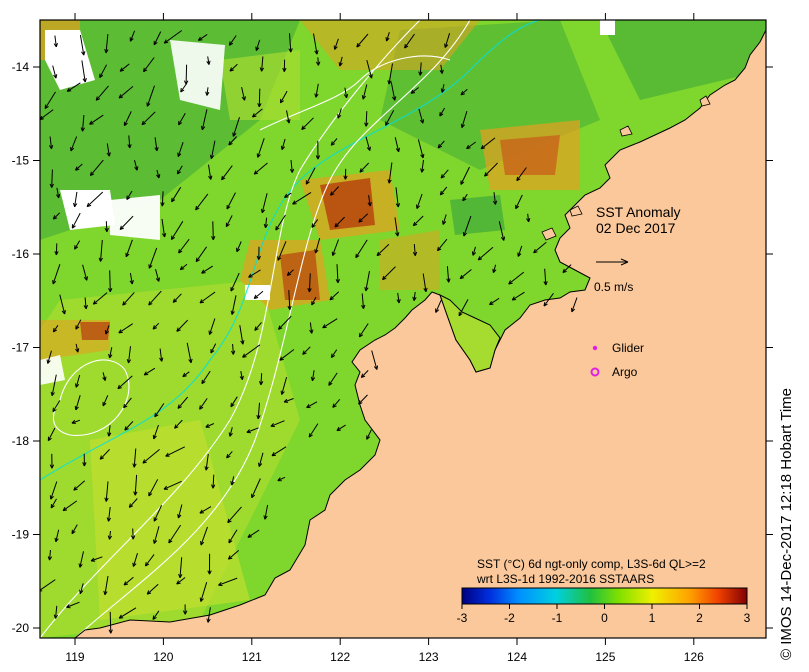  I want to click on map-title: SST Anomaly, so click(638, 212).